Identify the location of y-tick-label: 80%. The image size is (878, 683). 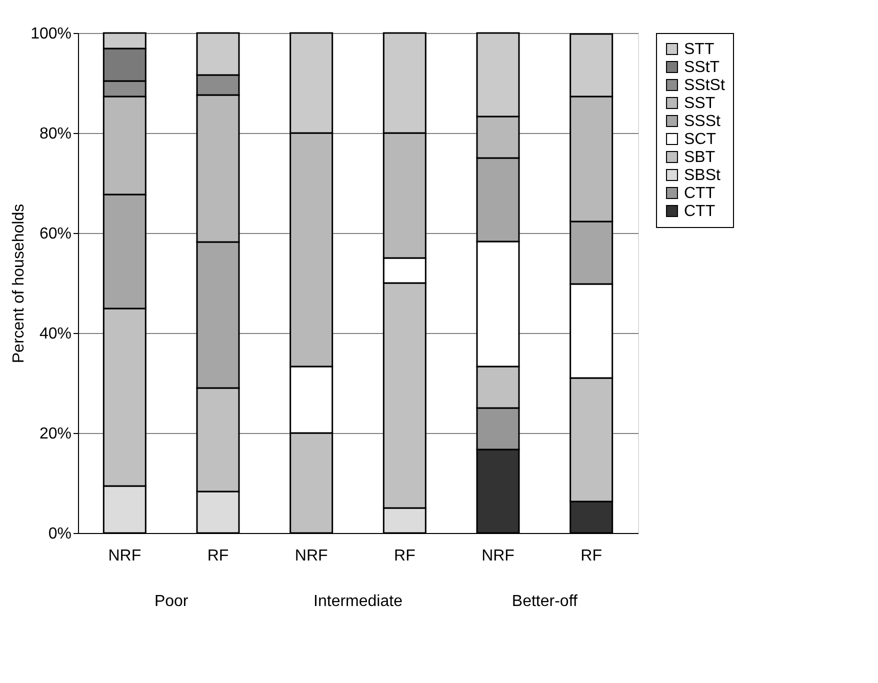
(55, 134).